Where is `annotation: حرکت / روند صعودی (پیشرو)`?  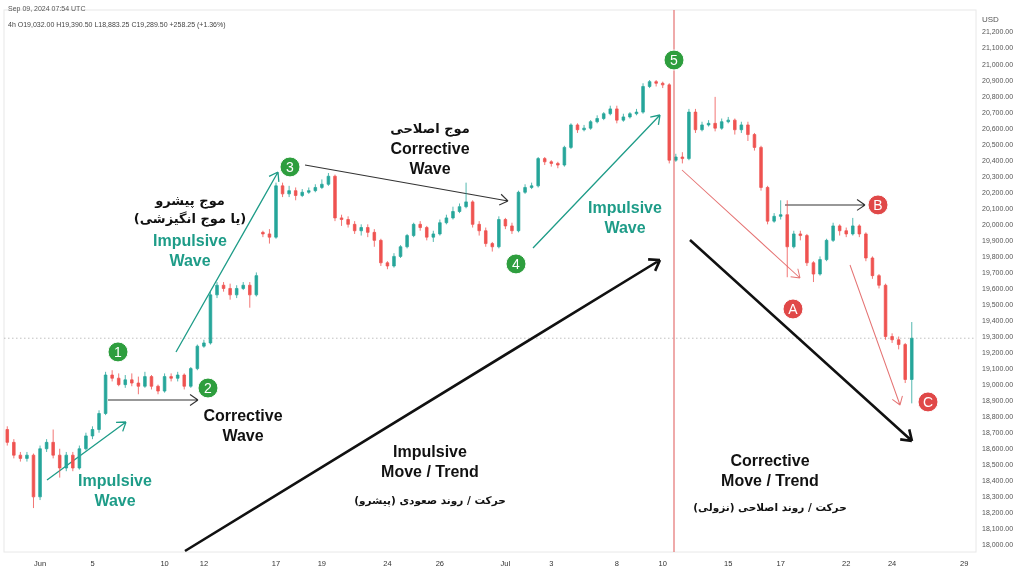
annotation: حرکت / روند صعودی (پیشرو) is located at coordinates (430, 500).